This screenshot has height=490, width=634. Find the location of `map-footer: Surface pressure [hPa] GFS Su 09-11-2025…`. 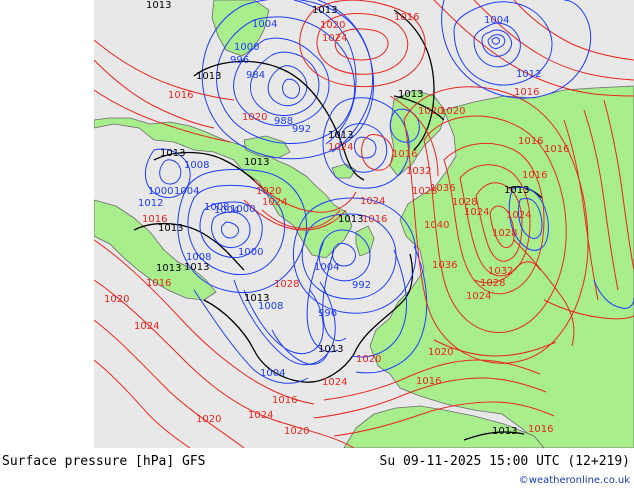

map-footer: Surface pressure [hPa] GFS Su 09-11-2025… is located at coordinates (317, 469).